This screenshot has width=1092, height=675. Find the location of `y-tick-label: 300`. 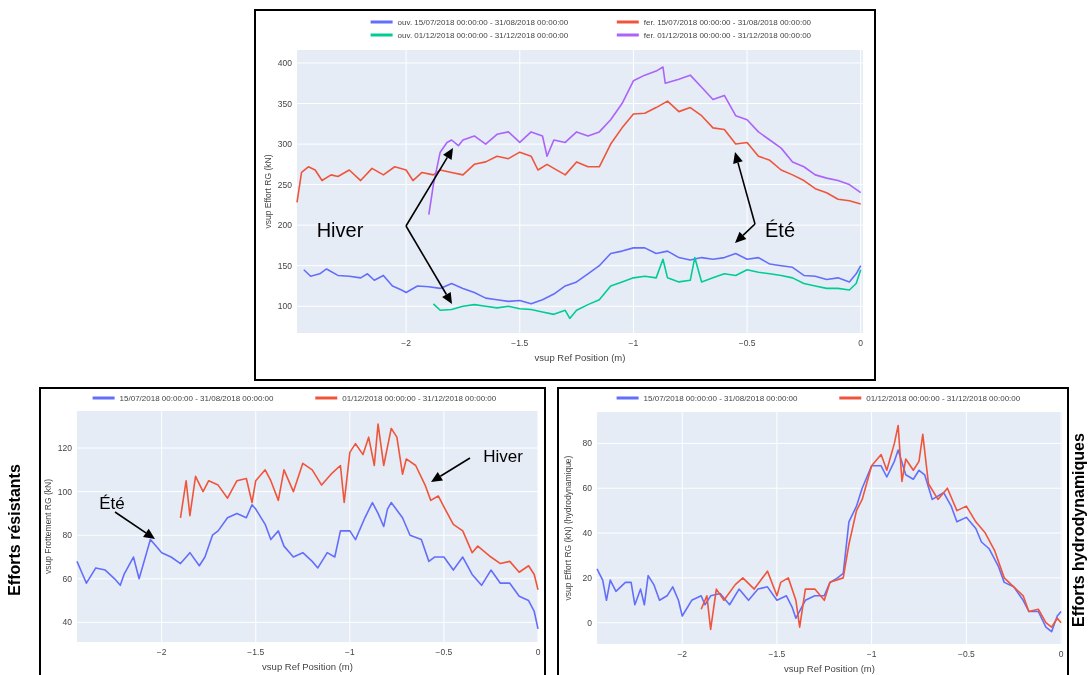

y-tick-label: 300 is located at coordinates (285, 144).